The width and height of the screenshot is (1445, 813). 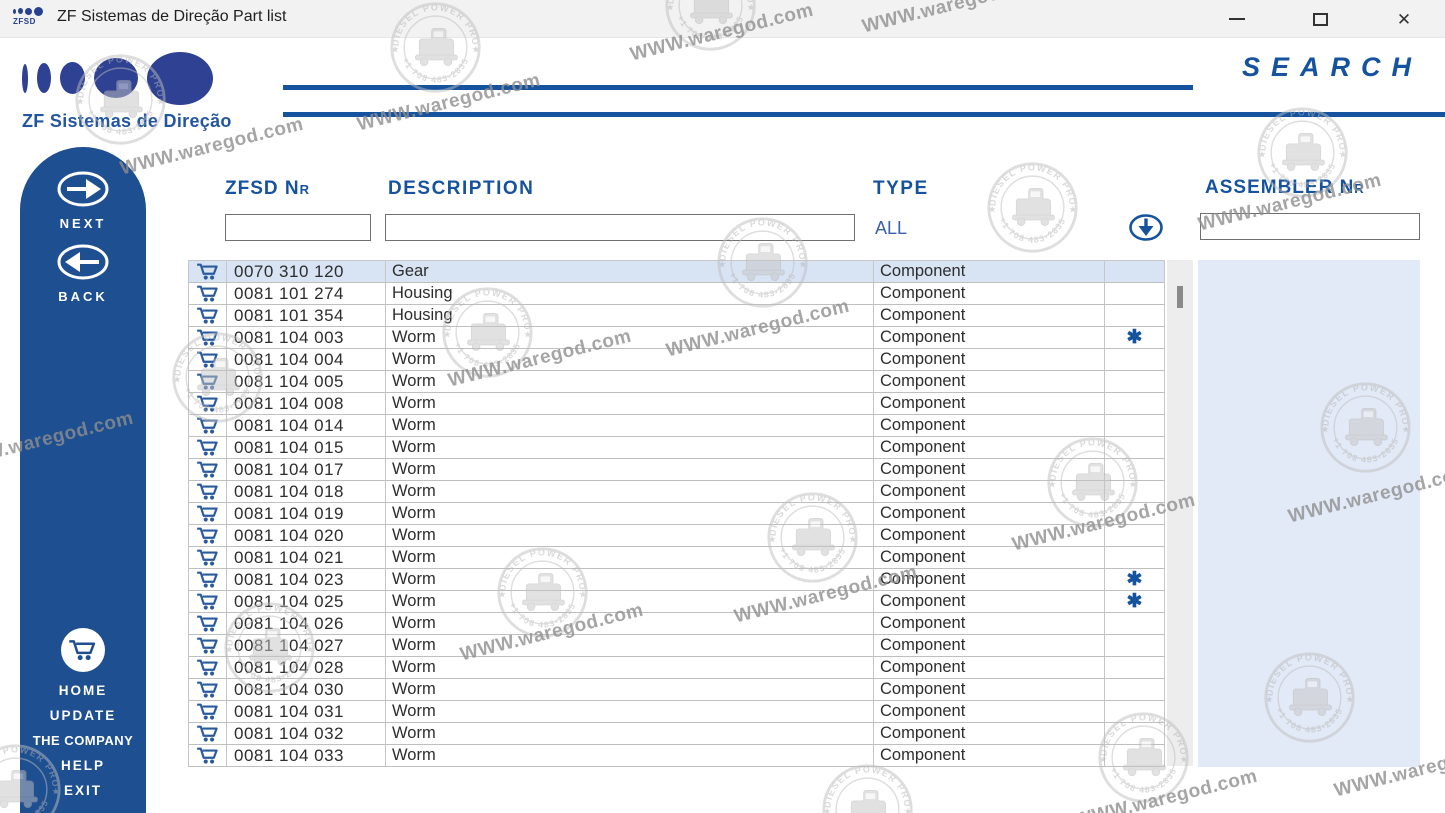 I want to click on menu-home: HOME, so click(x=83, y=690).